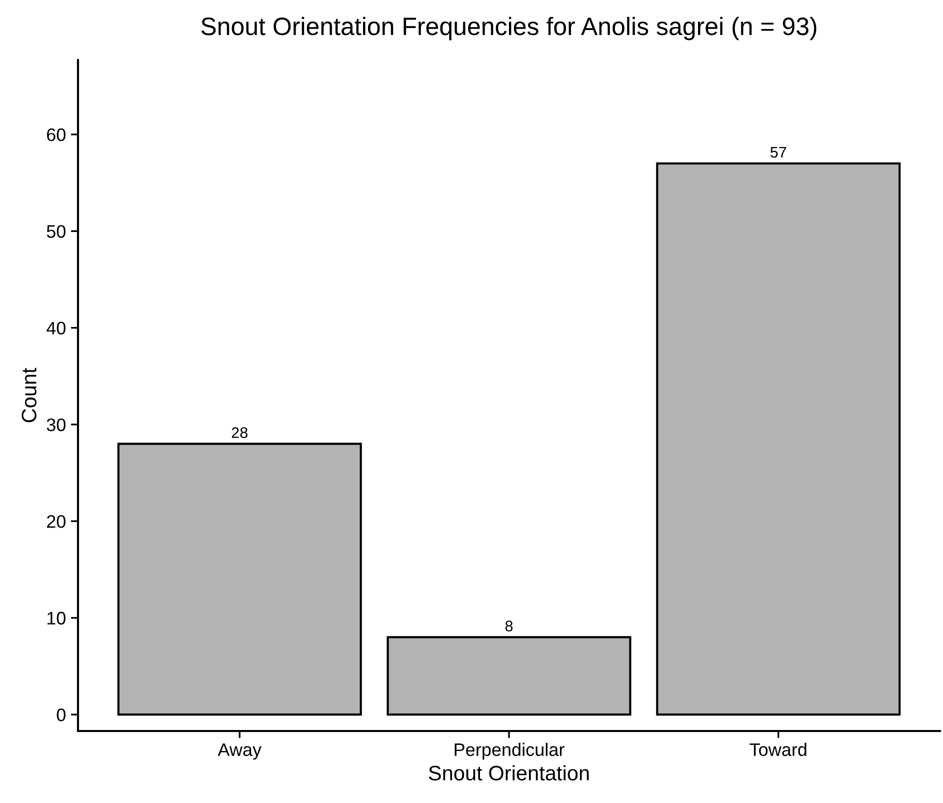 The image size is (943, 803). I want to click on y-tick-label: 10, so click(56, 618).